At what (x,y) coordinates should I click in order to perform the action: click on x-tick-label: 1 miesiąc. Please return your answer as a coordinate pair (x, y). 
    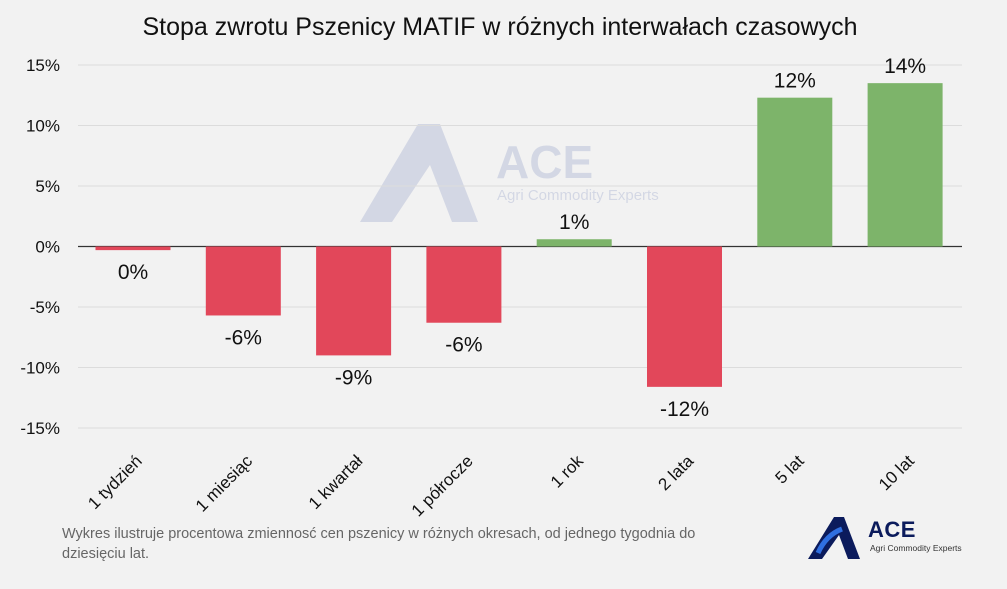
    Looking at the image, I should click on (224, 483).